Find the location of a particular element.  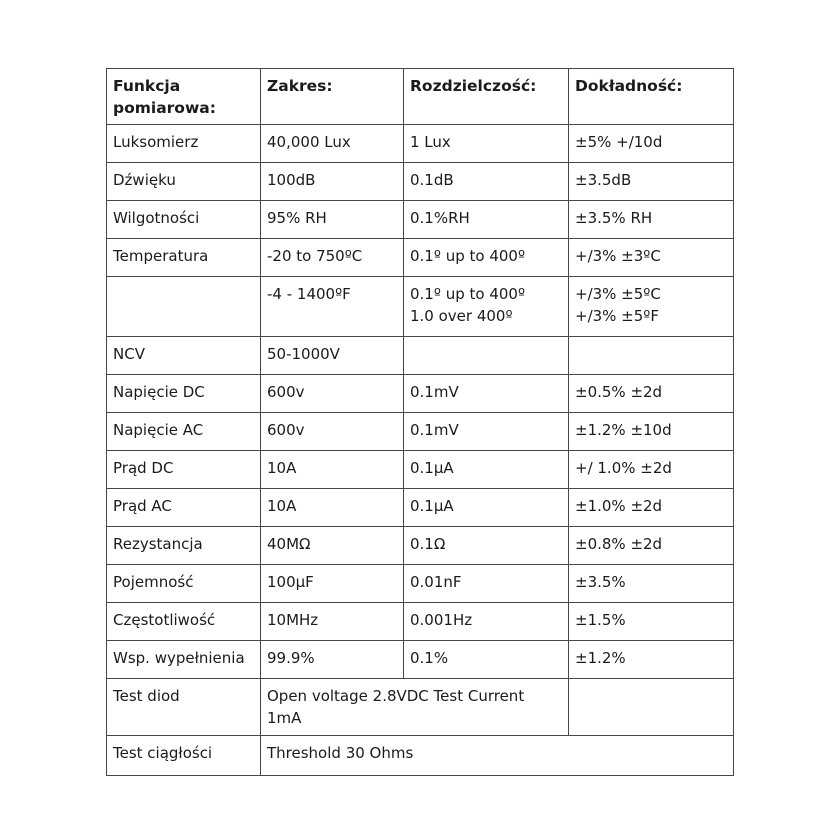

table-cell: Prąd AC is located at coordinates (183, 507).